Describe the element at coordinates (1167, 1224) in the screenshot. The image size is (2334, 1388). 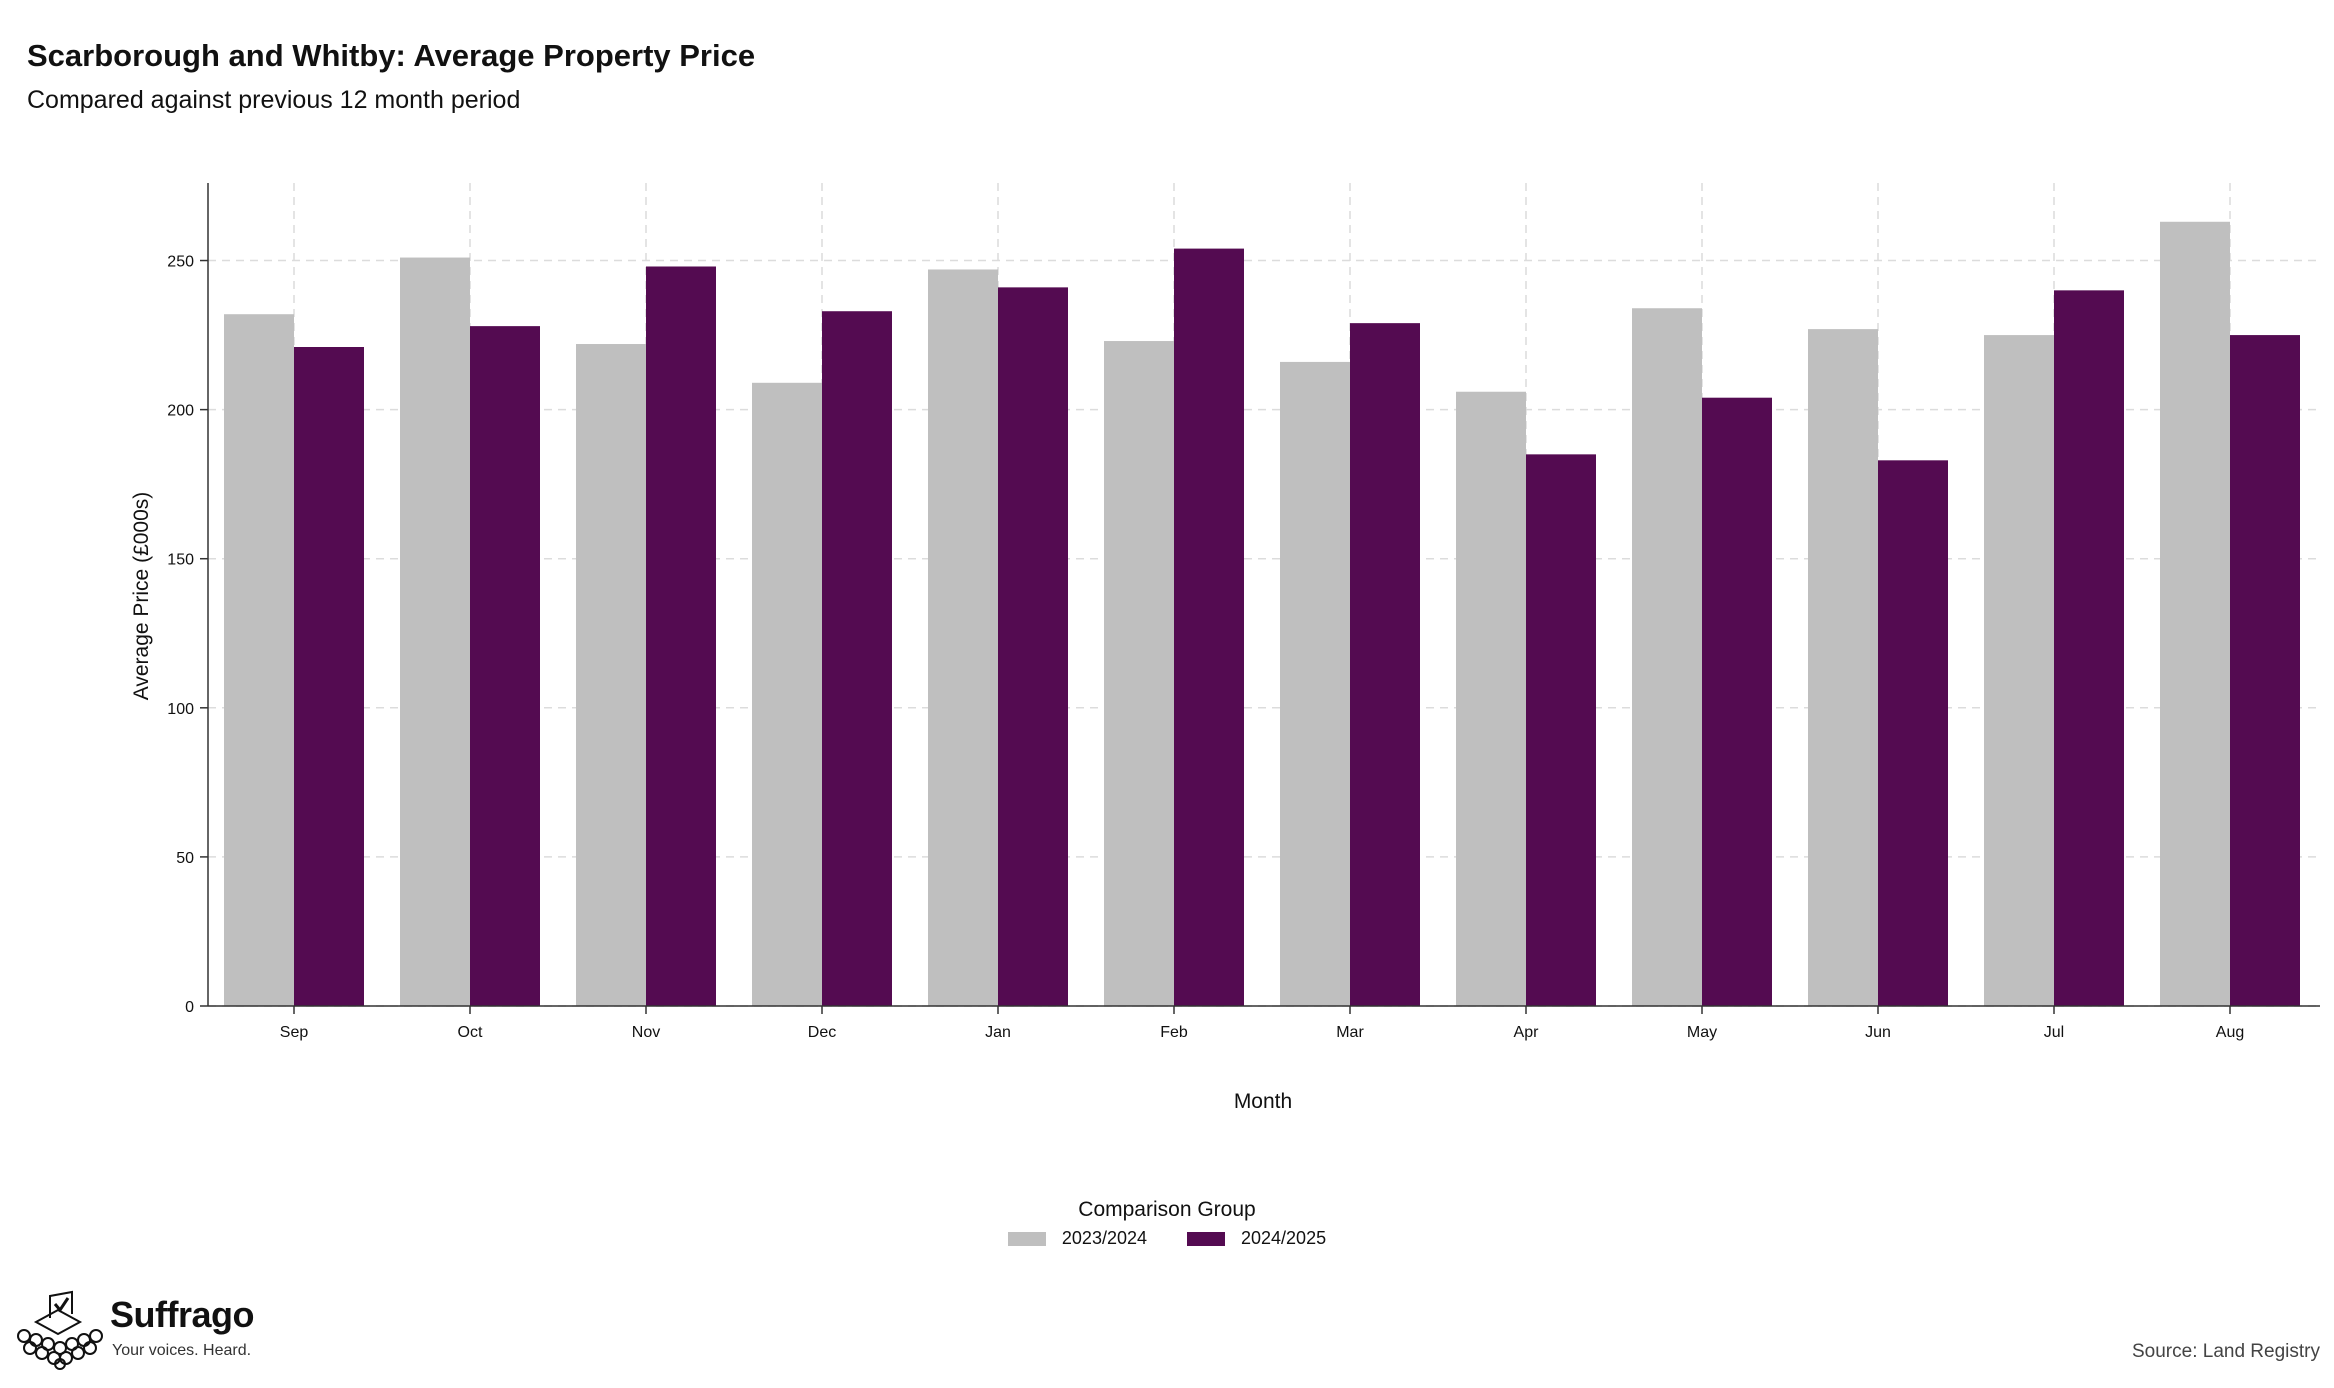
I see `legend: Comparison Group 2023/2024 2024/2025` at that location.